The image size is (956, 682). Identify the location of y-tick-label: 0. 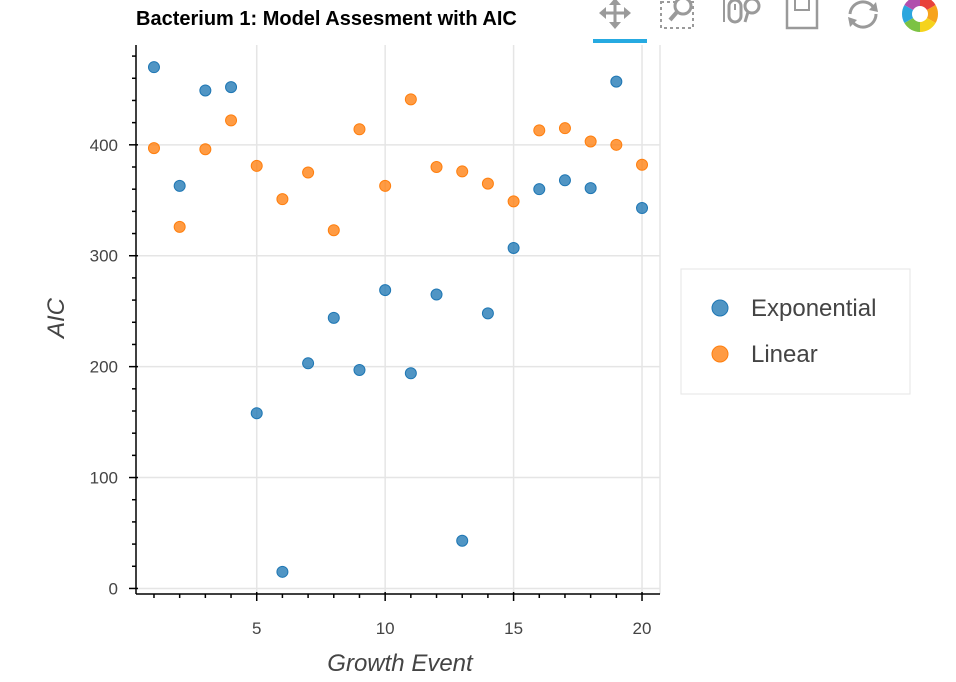
(113, 588).